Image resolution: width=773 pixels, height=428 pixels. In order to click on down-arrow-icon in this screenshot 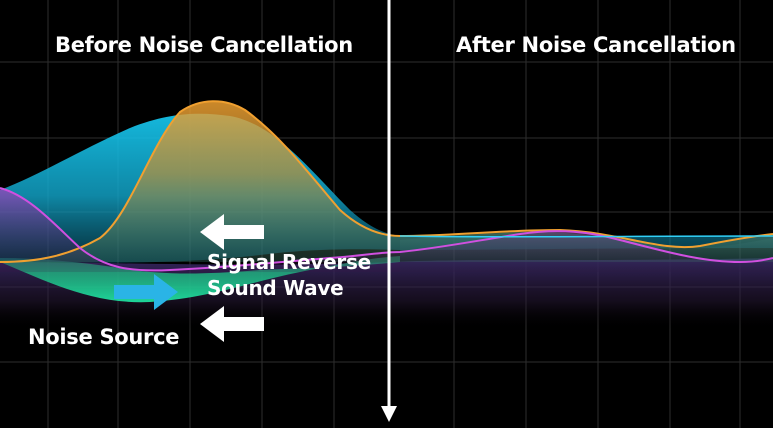, I will do `click(389, 211)`.